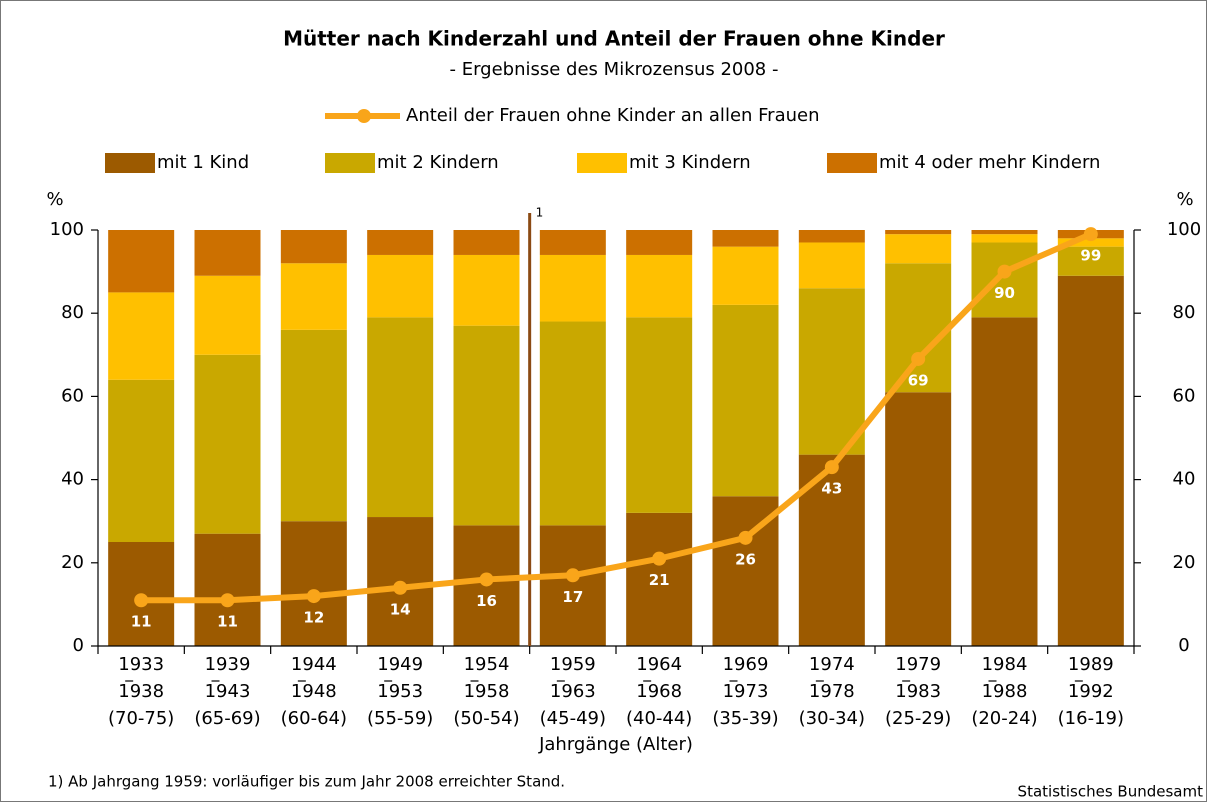  What do you see at coordinates (1090, 256) in the screenshot?
I see `data-label: 99` at bounding box center [1090, 256].